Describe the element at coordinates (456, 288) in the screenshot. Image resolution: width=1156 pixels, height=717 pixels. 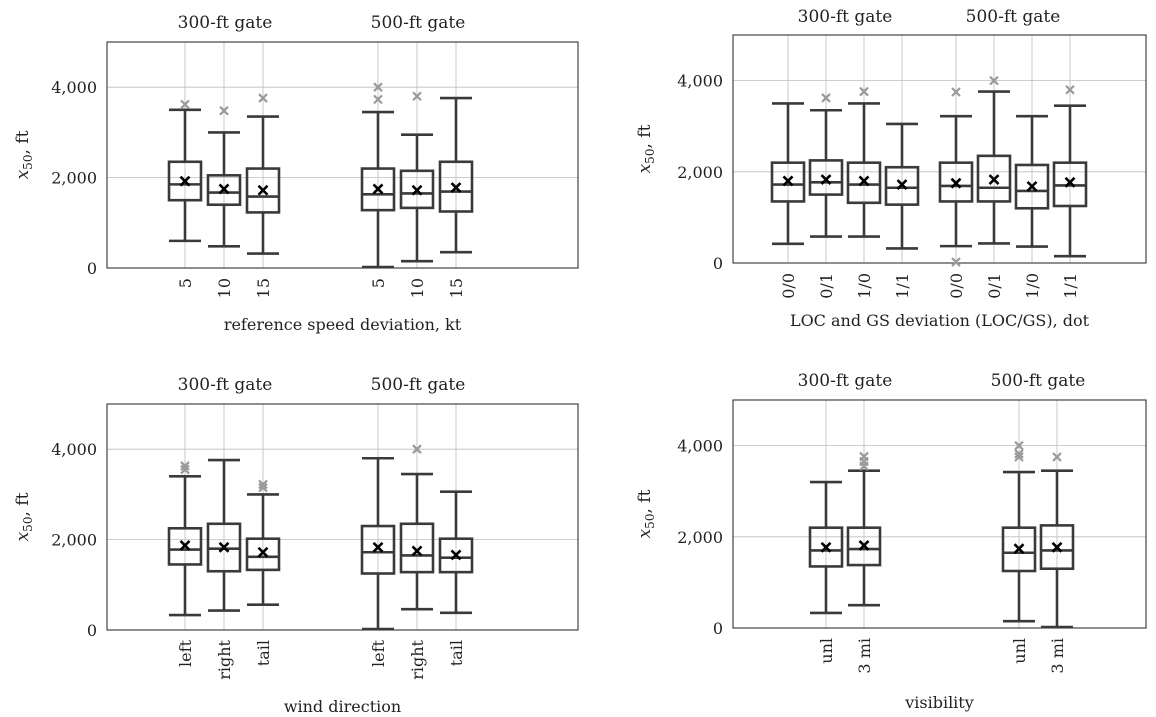
I see `x-tick-label: 15` at that location.